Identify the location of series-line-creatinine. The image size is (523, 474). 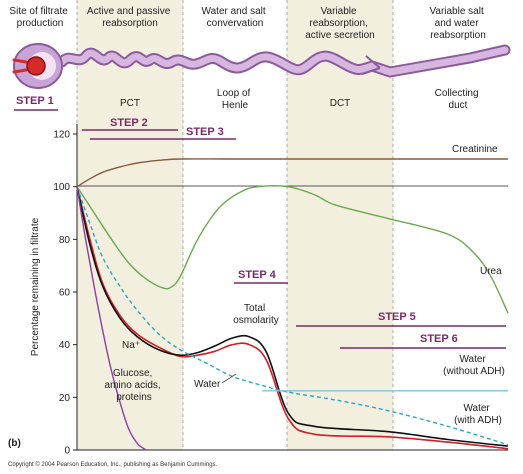
(292, 173).